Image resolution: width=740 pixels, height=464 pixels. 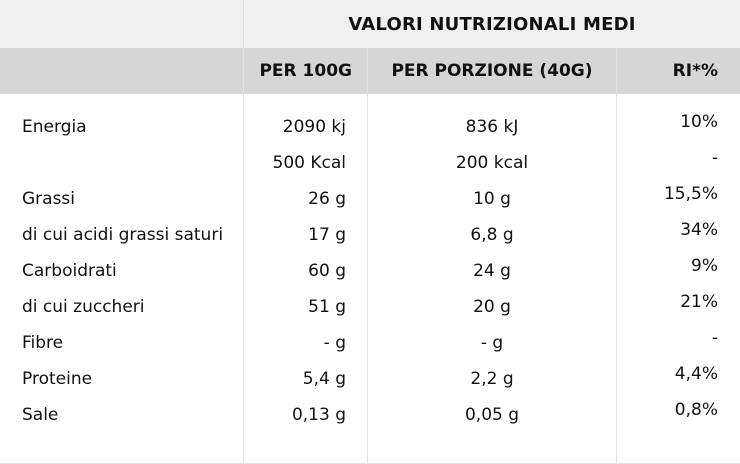 What do you see at coordinates (370, 271) in the screenshot?
I see `table-row: Carboidrati 60 g 24 g 9%` at bounding box center [370, 271].